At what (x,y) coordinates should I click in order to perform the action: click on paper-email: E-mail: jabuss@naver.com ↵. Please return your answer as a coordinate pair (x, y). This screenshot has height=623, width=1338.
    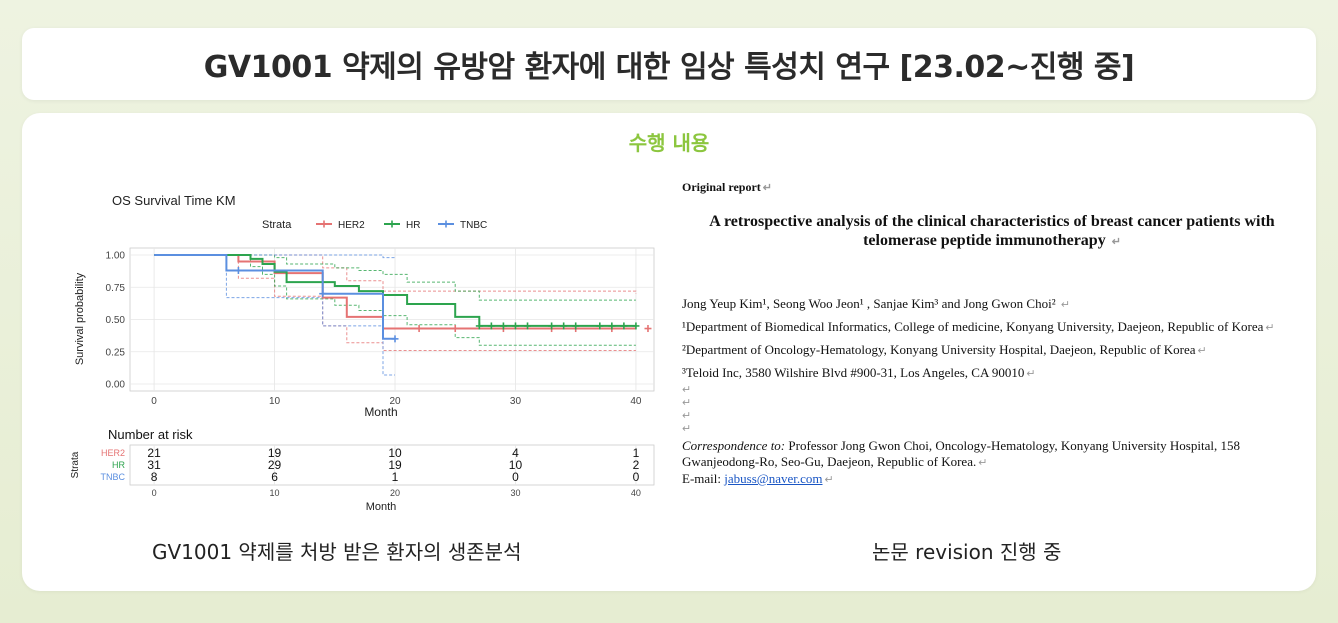
    Looking at the image, I should click on (992, 479).